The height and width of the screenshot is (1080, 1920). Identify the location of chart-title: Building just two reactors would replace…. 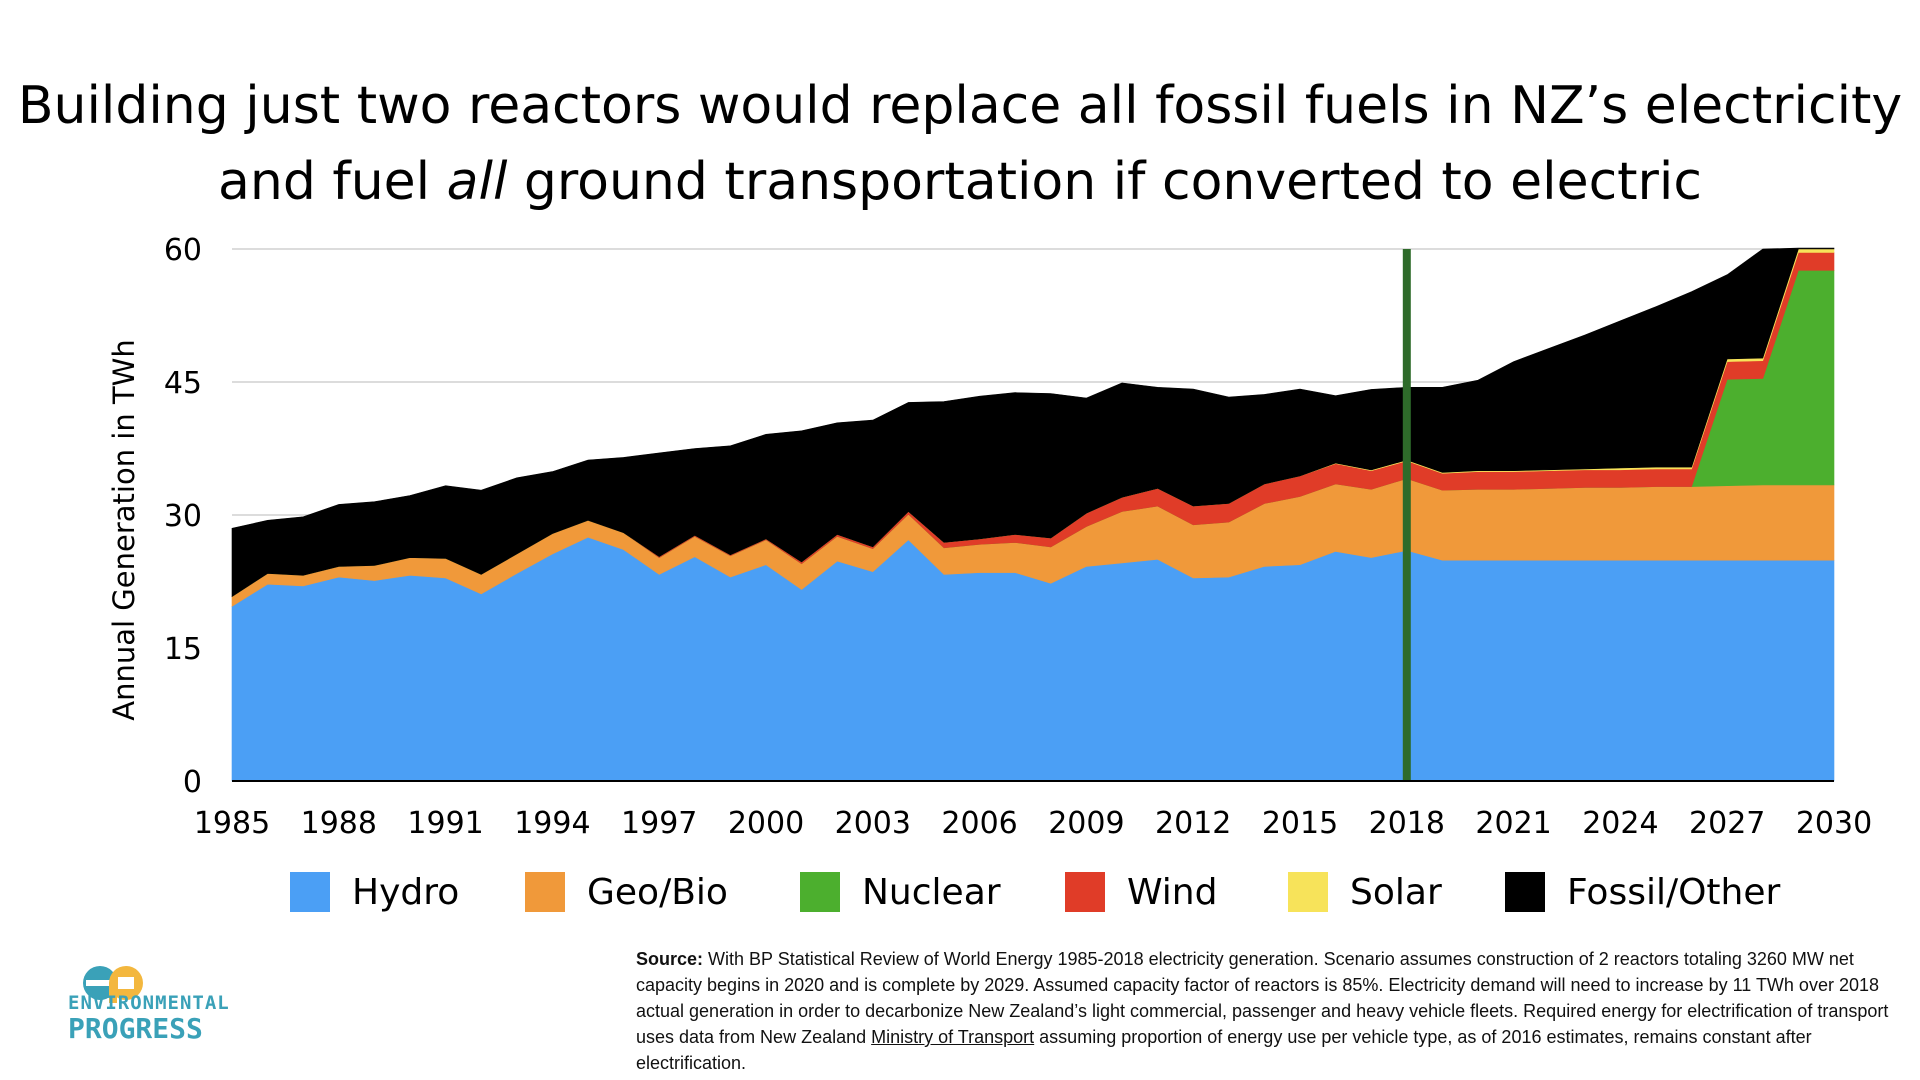
(960, 144).